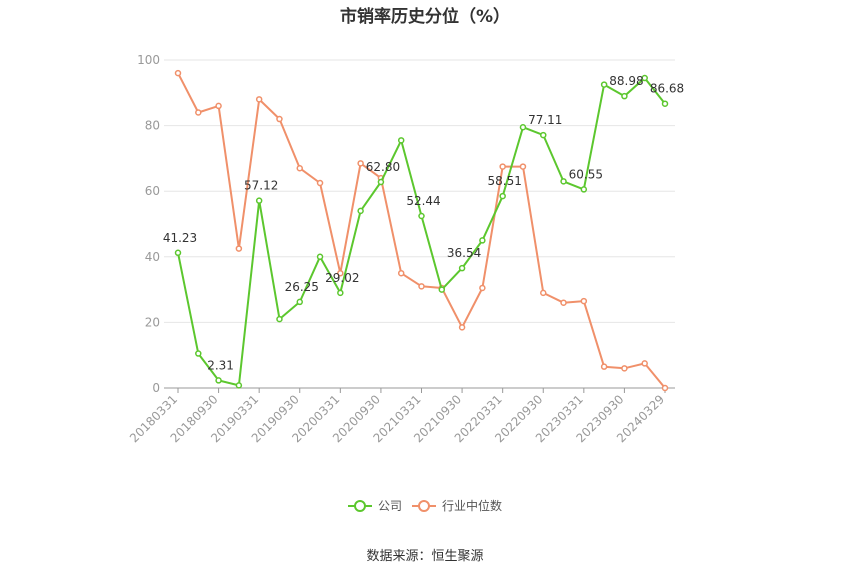  Describe the element at coordinates (152, 322) in the screenshot. I see `y-tick-label: 20` at that location.